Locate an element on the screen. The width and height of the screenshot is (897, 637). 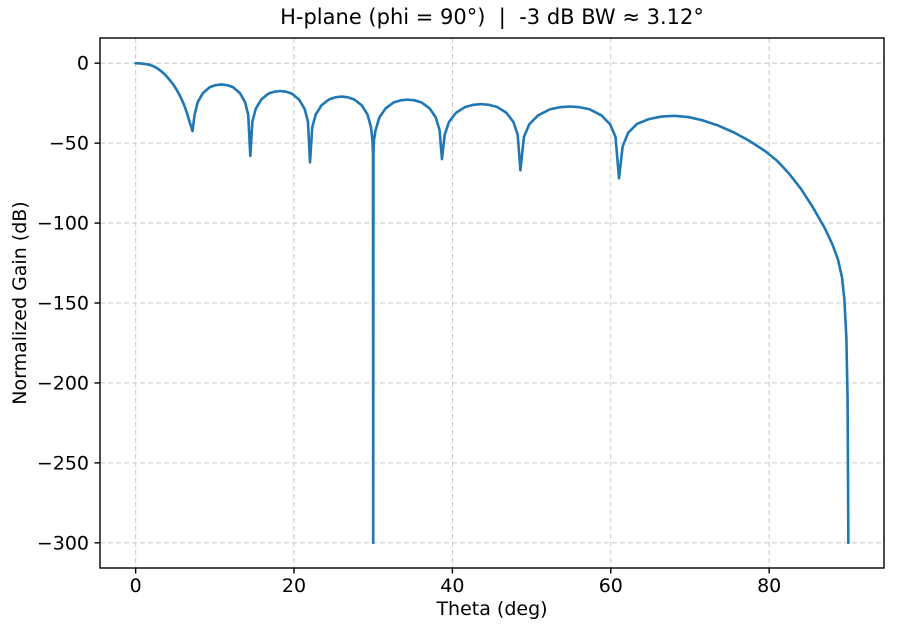
x-tick-label: 40 is located at coordinates (452, 586).